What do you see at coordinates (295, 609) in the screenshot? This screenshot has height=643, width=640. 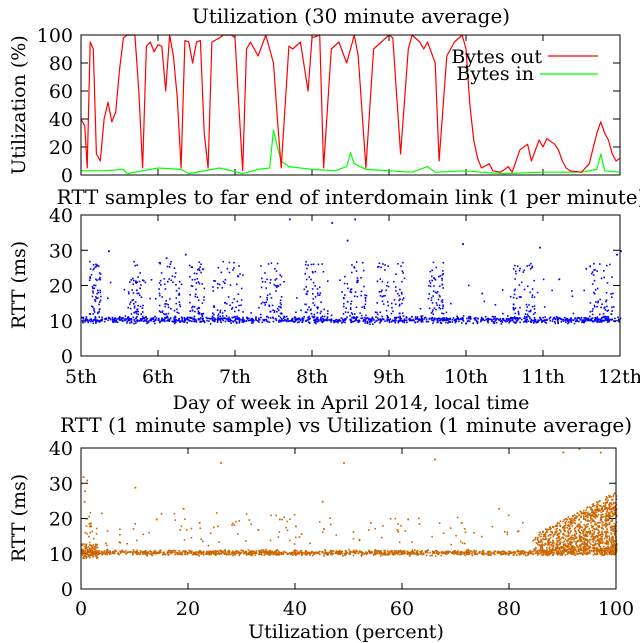 I see `x-tick-label: 40` at bounding box center [295, 609].